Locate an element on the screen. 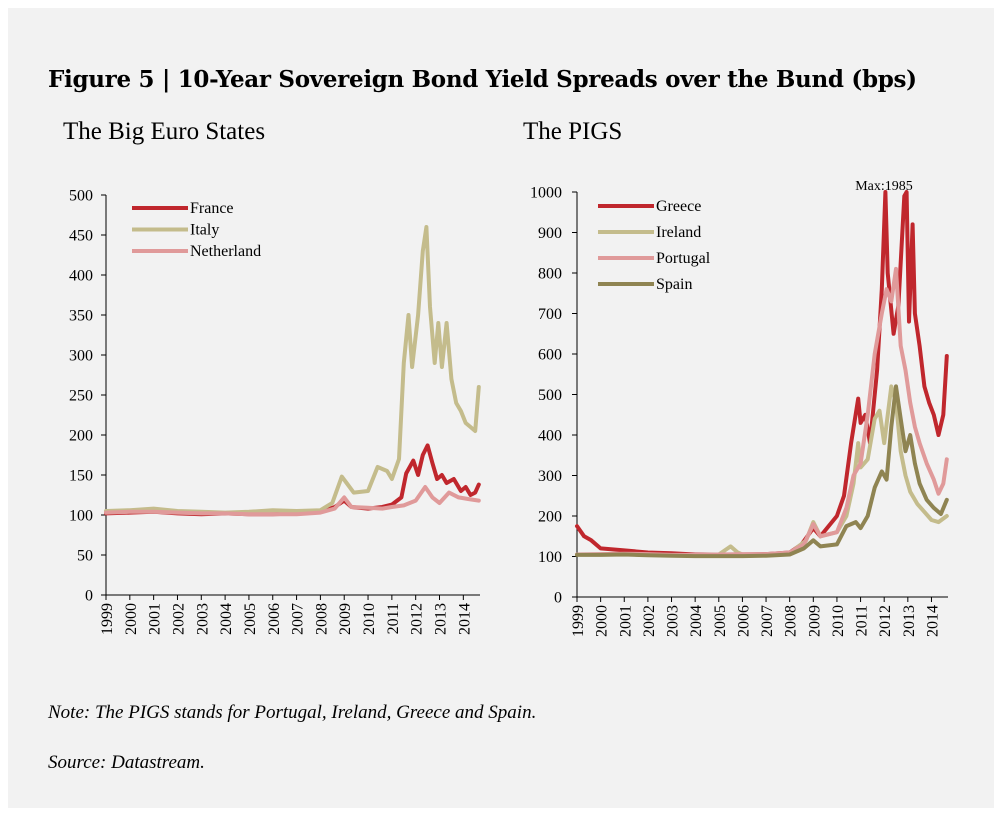 Image resolution: width=1002 pixels, height=816 pixels. y-tick-label: 150 is located at coordinates (81, 476).